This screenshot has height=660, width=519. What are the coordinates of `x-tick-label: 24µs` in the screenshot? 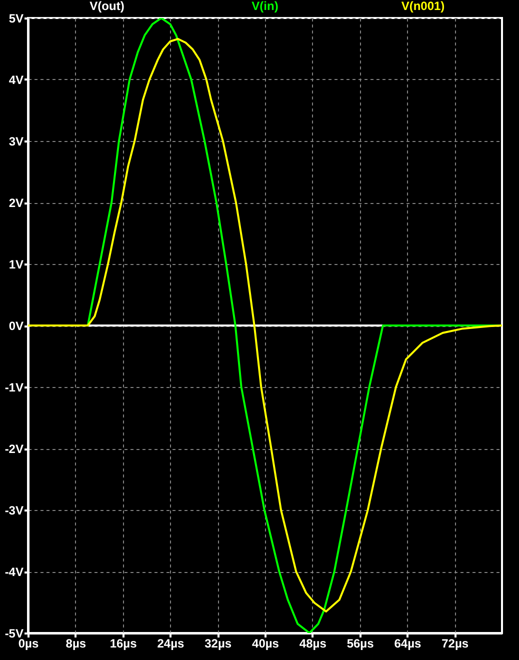 It's located at (170, 643).